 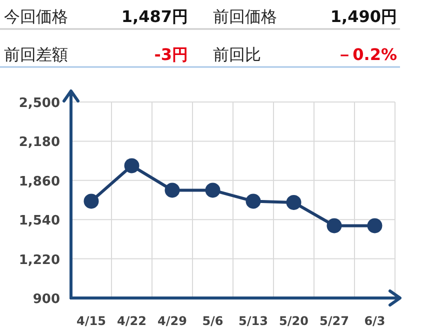 What do you see at coordinates (245, 16) in the screenshot?
I see `text: 前回価格` at bounding box center [245, 16].